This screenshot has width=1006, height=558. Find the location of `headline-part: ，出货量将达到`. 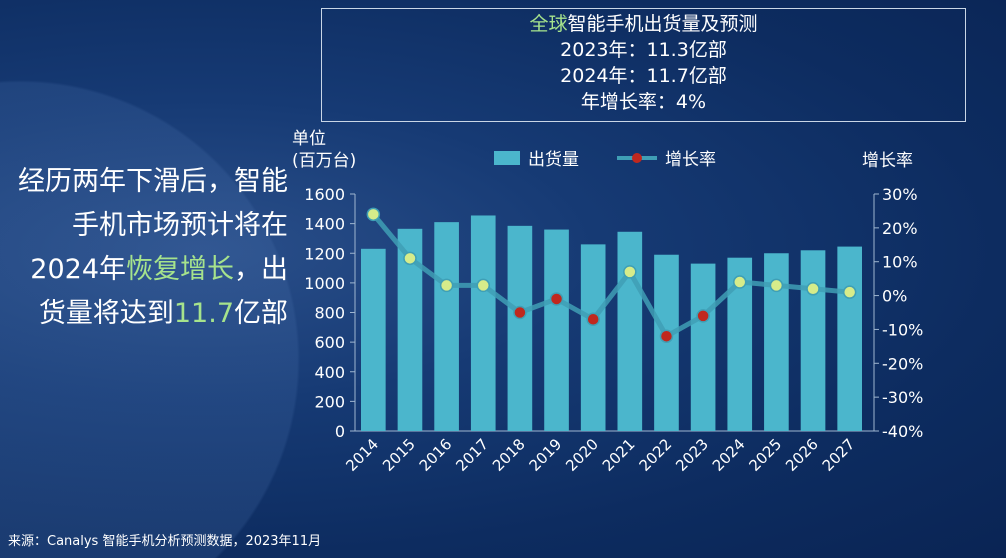

headline-part: ，出货量将达到 is located at coordinates (163, 291).